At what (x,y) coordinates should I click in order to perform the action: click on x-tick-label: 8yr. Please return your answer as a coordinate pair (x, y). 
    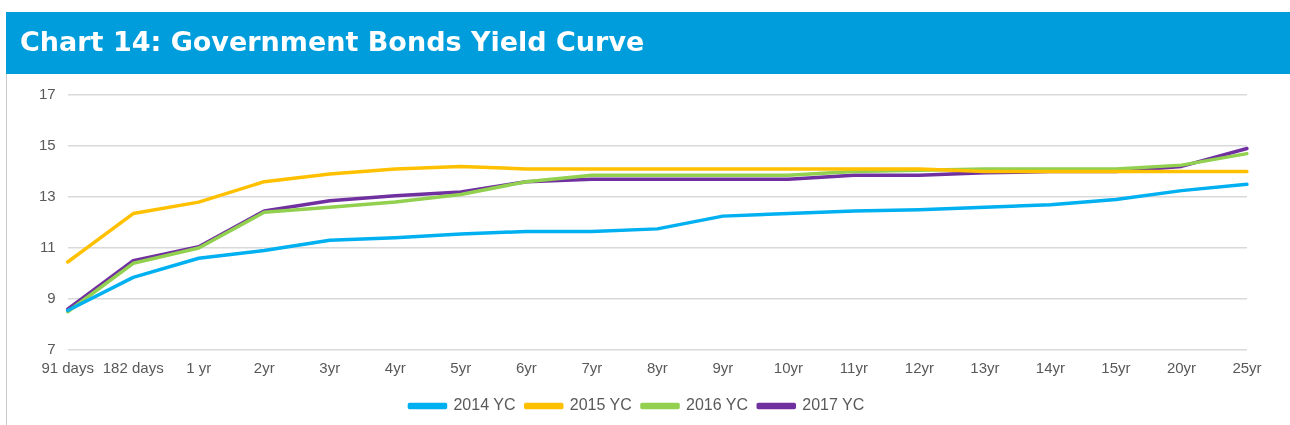
    Looking at the image, I should click on (657, 368).